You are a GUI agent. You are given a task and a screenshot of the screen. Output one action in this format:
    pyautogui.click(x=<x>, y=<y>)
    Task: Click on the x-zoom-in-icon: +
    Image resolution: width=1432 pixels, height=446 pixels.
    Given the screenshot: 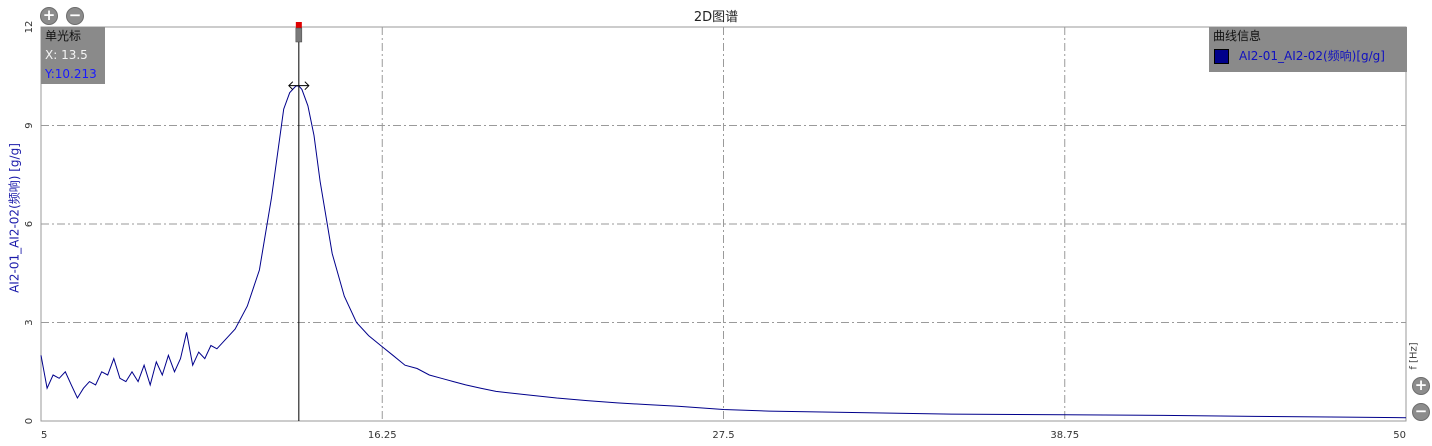 What is the action you would take?
    pyautogui.click(x=1421, y=386)
    